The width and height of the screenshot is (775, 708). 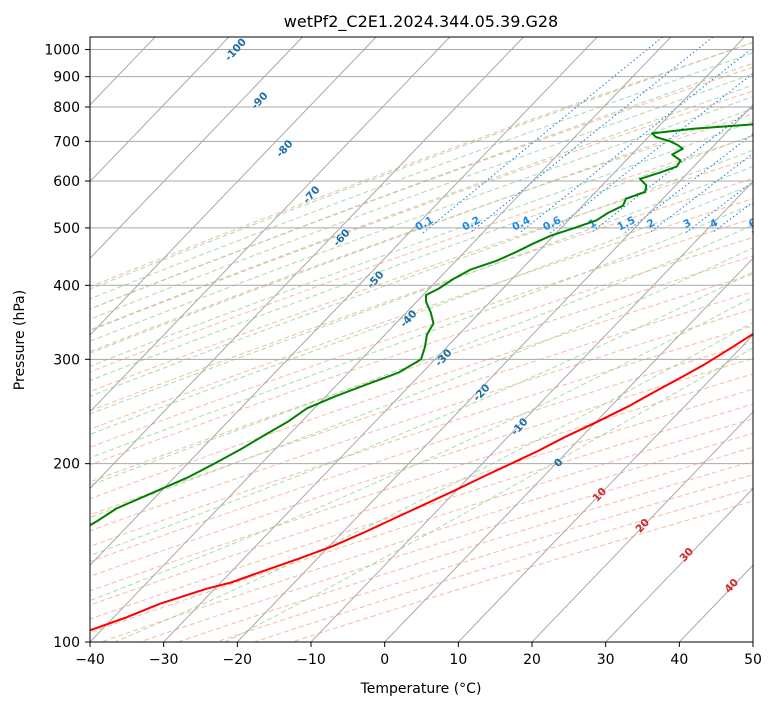 What do you see at coordinates (66, 78) in the screenshot?
I see `y-tick-label: 900` at bounding box center [66, 78].